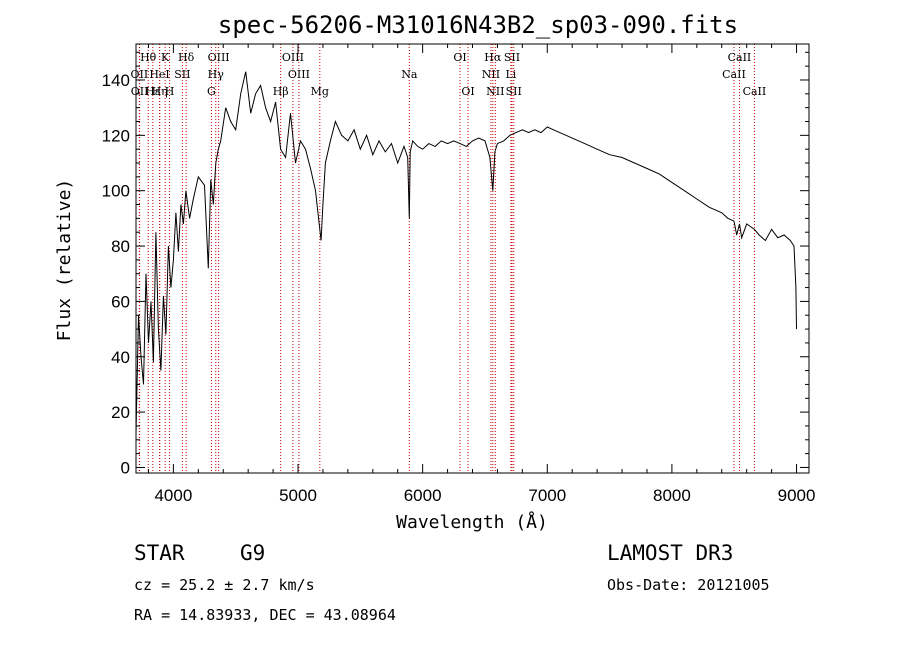  What do you see at coordinates (116, 135) in the screenshot?
I see `y-tick-label: 120` at bounding box center [116, 135].